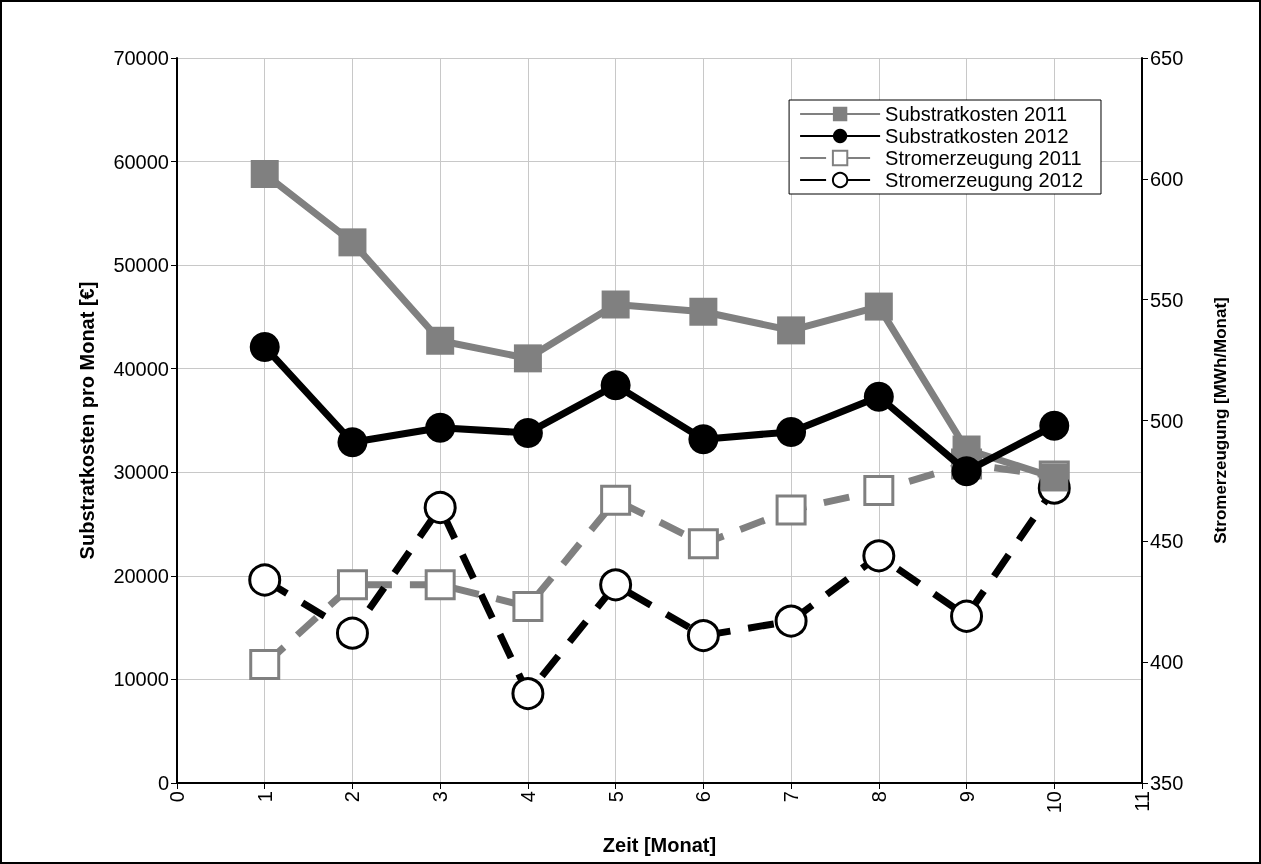  I want to click on x-tick-label: 1, so click(264, 797).